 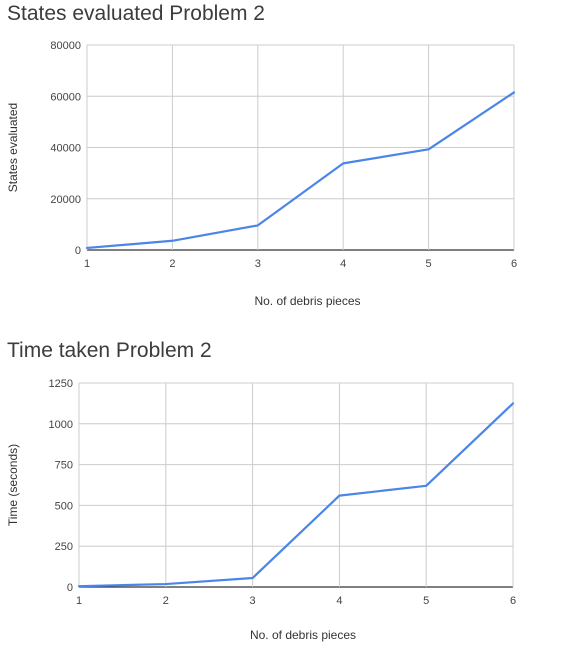 I want to click on chart1-x-tick-label: 6, so click(x=514, y=264).